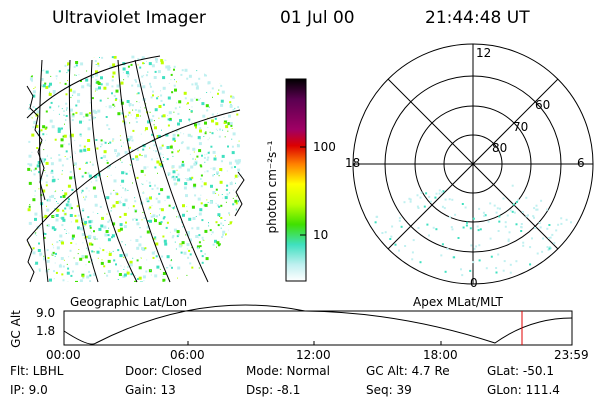  What do you see at coordinates (408, 371) in the screenshot?
I see `gcalt-info: GC Alt: 4.7 Re` at bounding box center [408, 371].